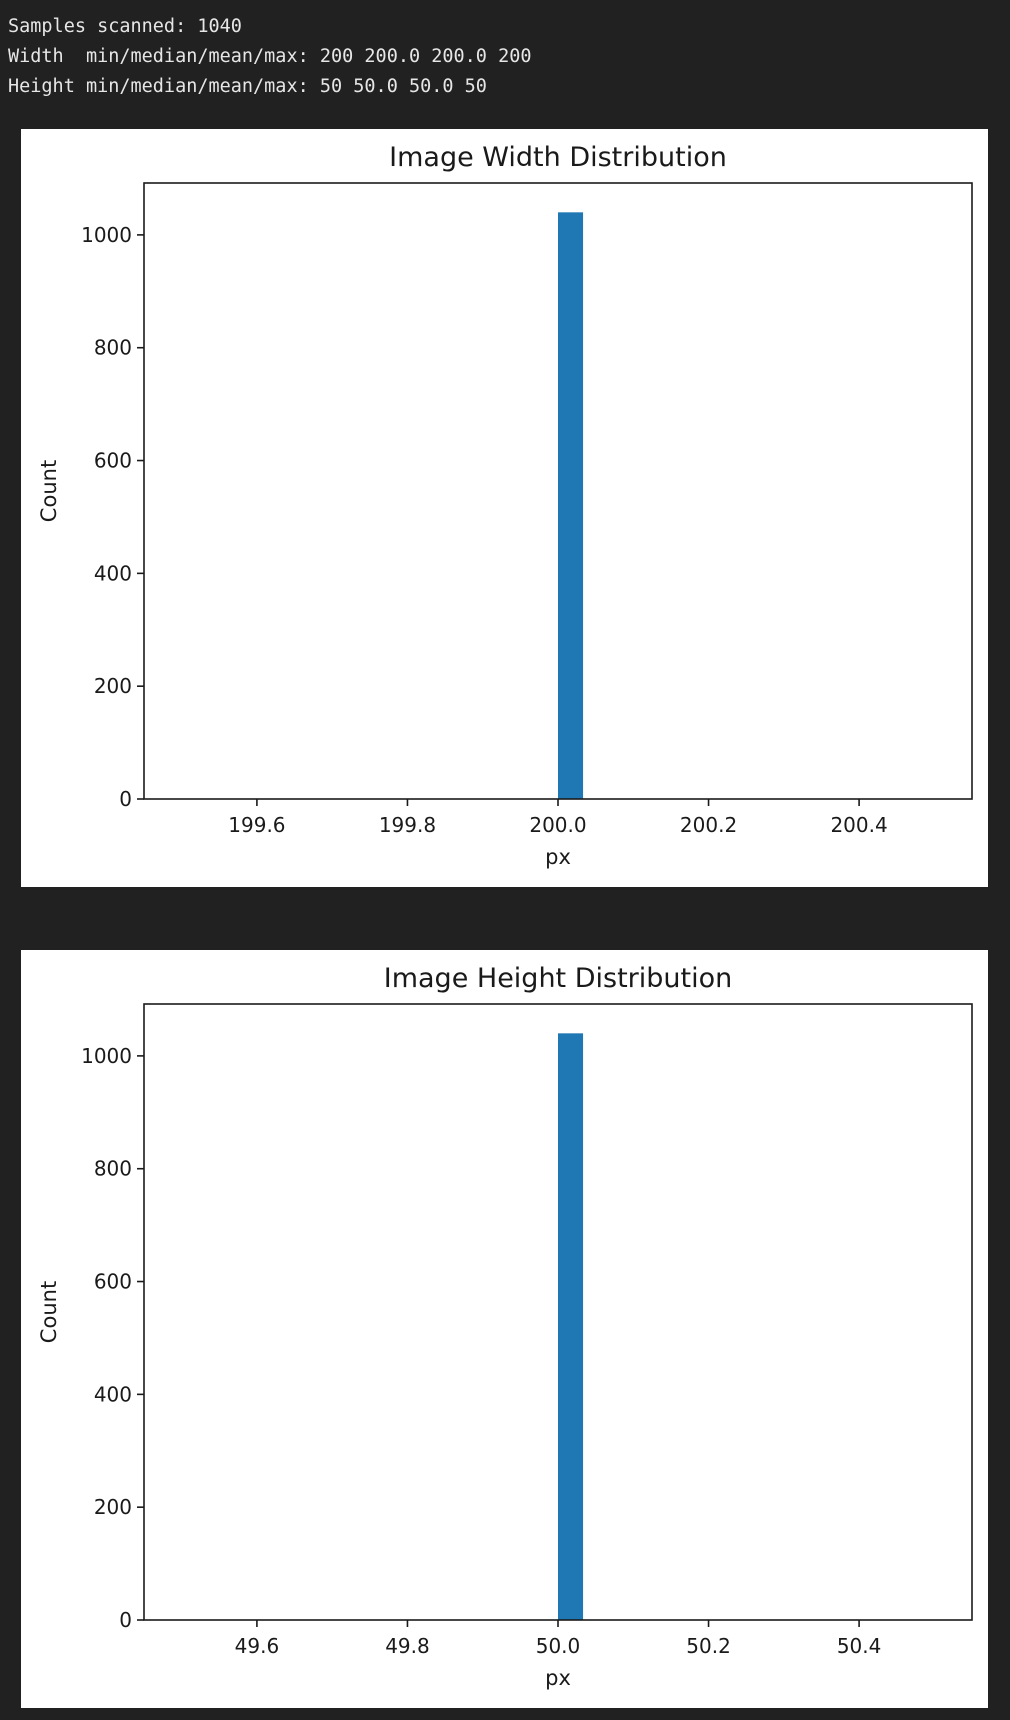 Image resolution: width=1010 pixels, height=1720 pixels. I want to click on width-ytick-label: 1000, so click(106, 235).